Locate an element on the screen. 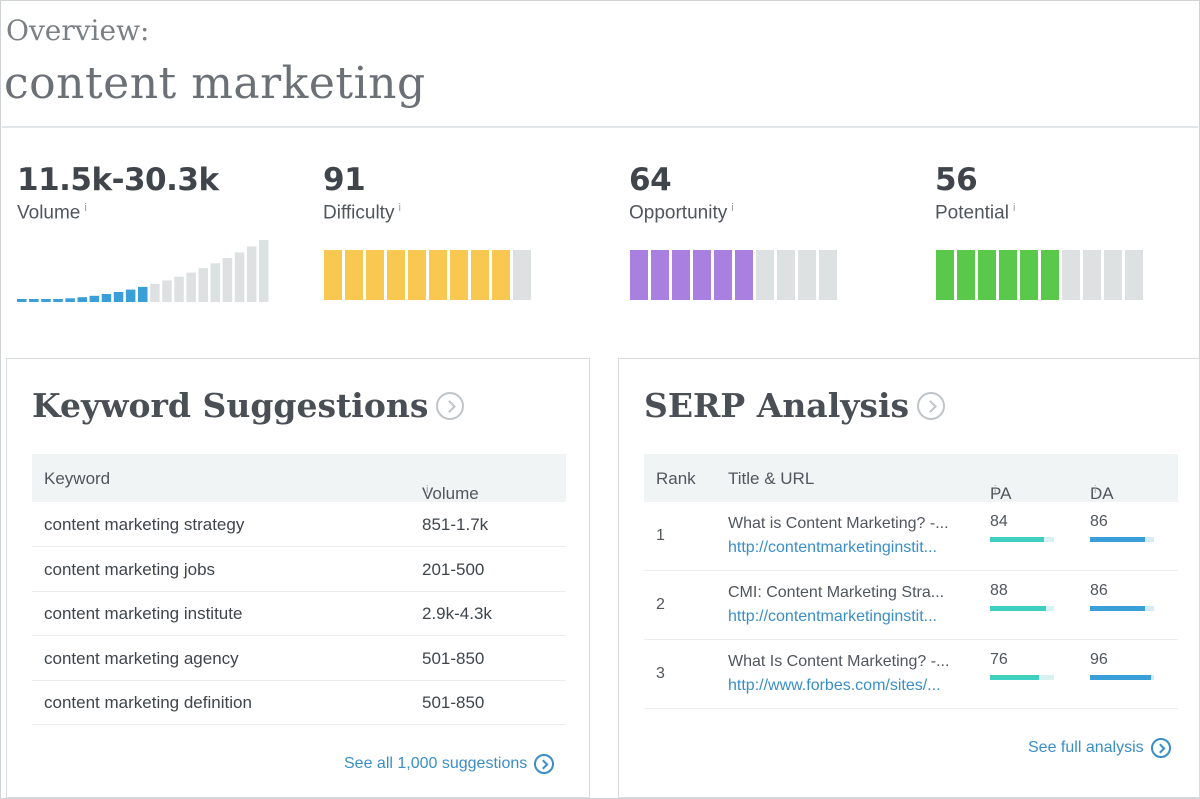  keyword-row: content marketing strategy 851-1.7k is located at coordinates (299, 525).